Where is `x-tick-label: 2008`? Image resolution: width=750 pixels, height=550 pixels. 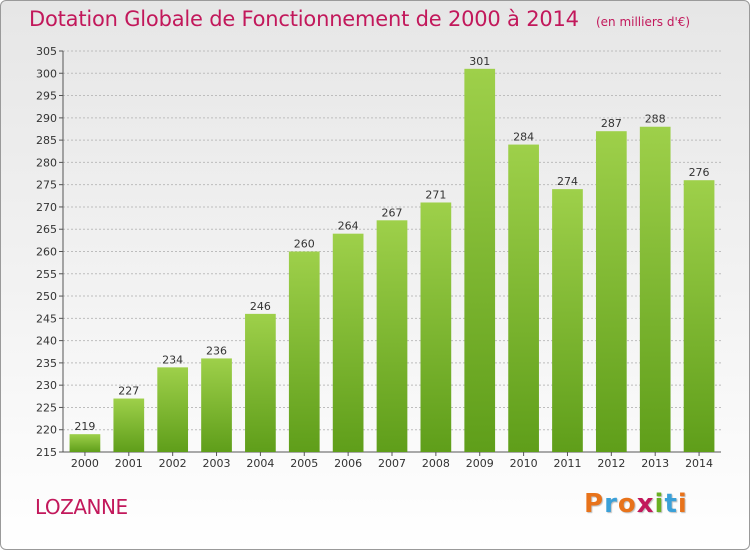
x-tick-label: 2008 is located at coordinates (436, 463).